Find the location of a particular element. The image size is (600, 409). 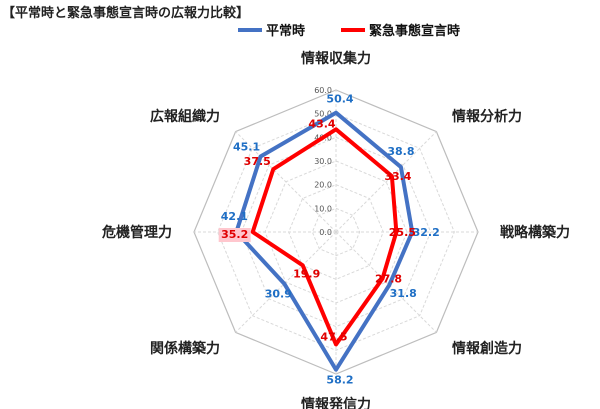

legend: 平常時 緊急事態宣言時 is located at coordinates (349, 31).